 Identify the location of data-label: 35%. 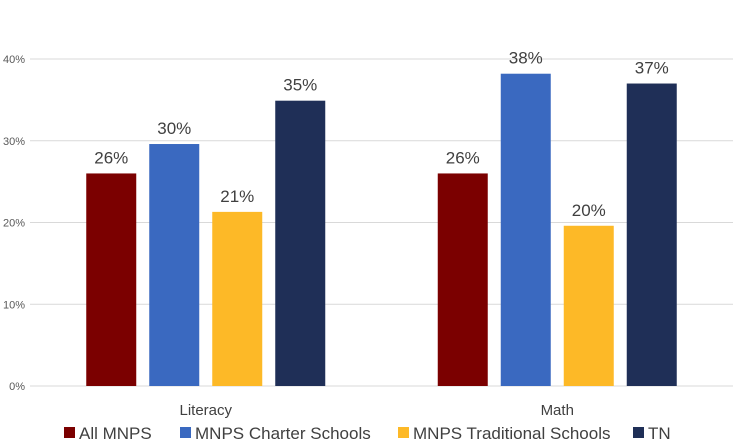
(300, 85).